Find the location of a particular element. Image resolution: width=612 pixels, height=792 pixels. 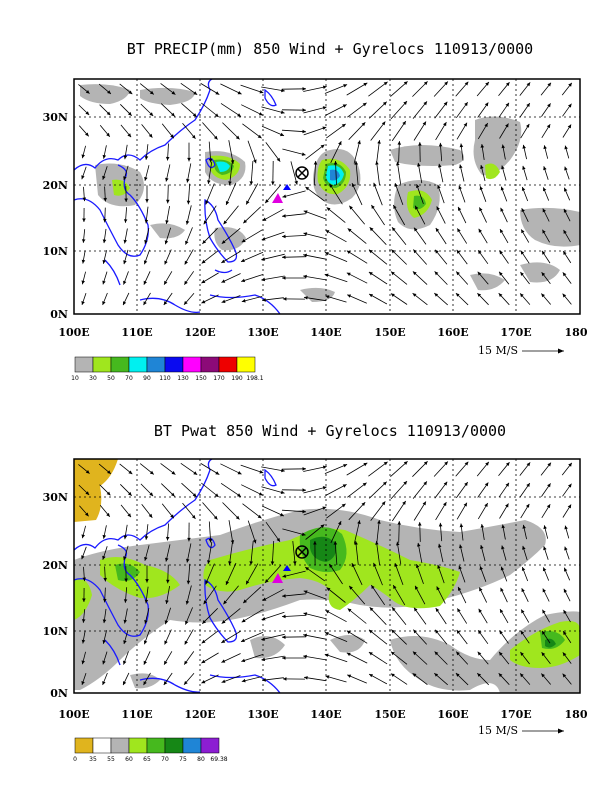

precip-colorbar-label: 198.1 is located at coordinates (254, 378).